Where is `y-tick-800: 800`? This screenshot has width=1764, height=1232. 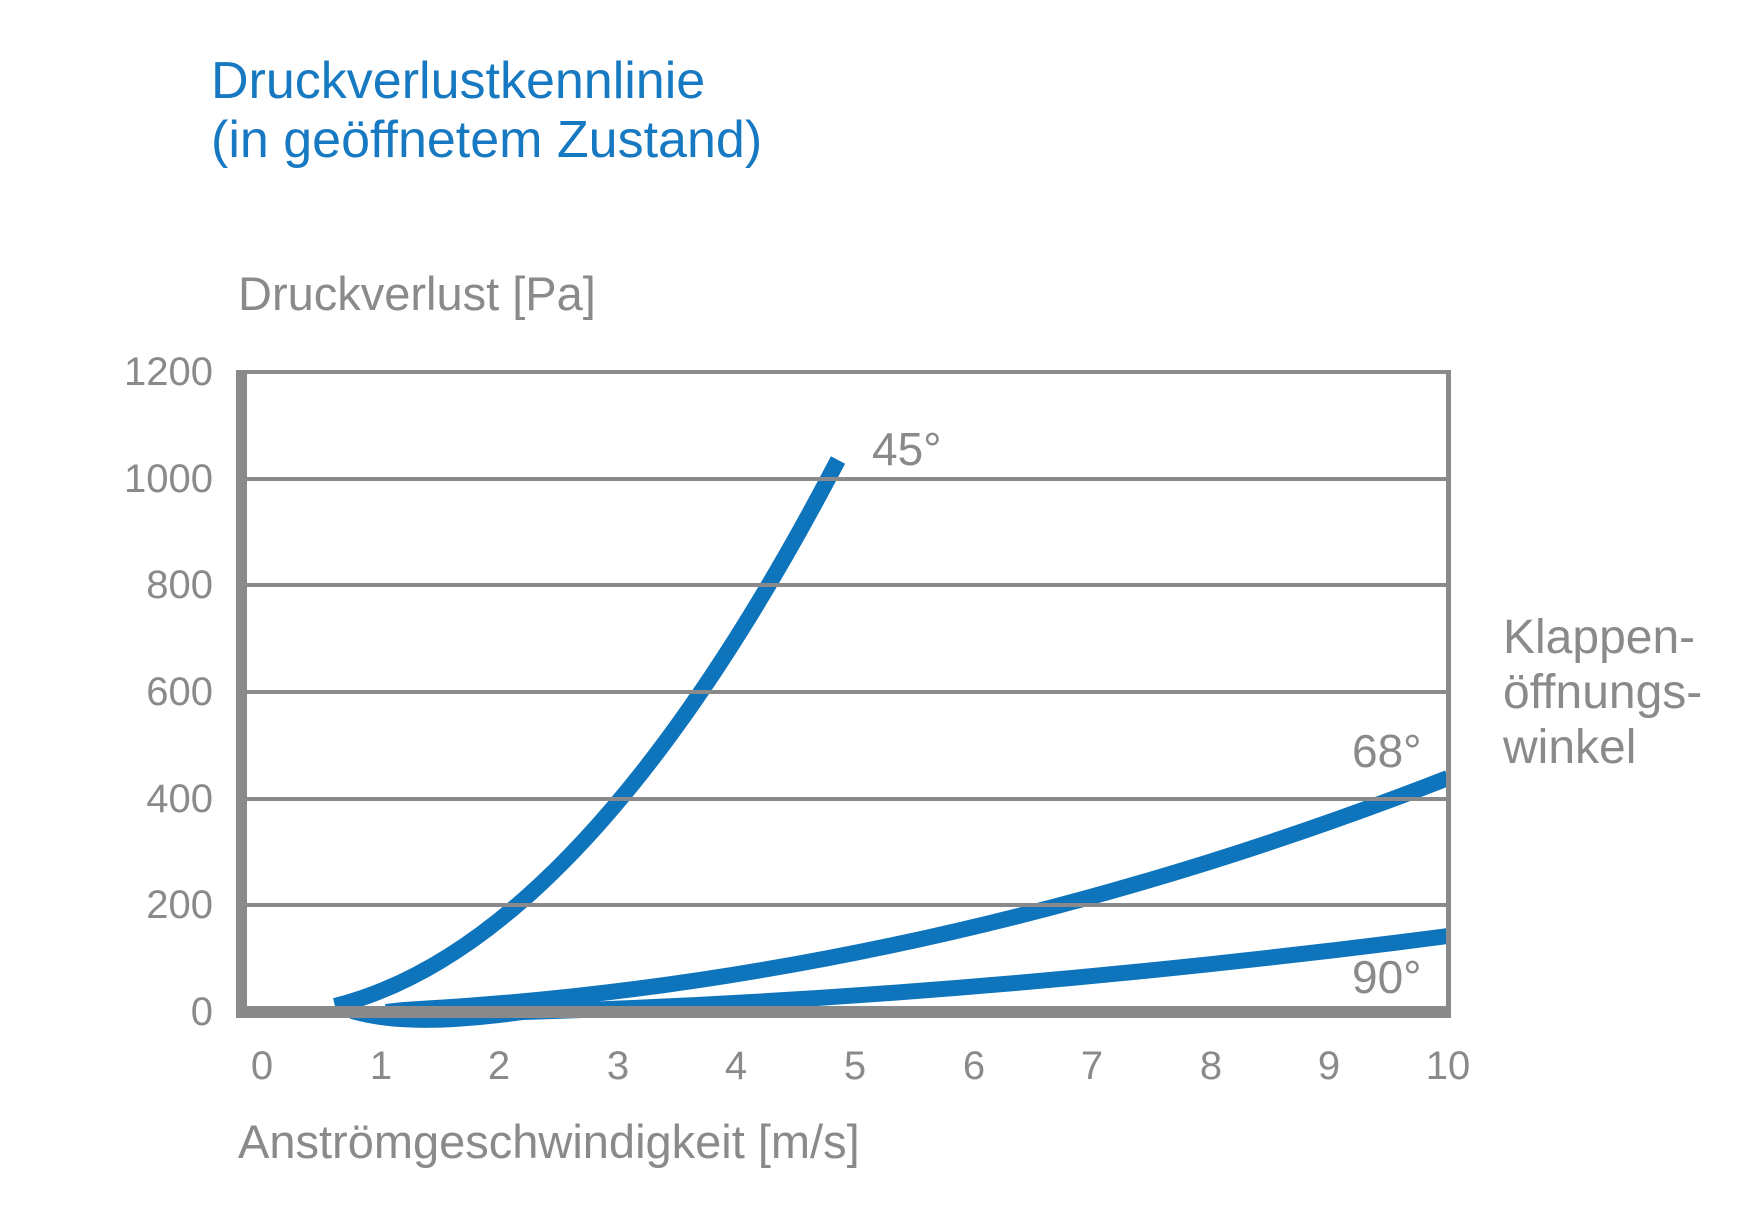 y-tick-800: 800 is located at coordinates (179, 585).